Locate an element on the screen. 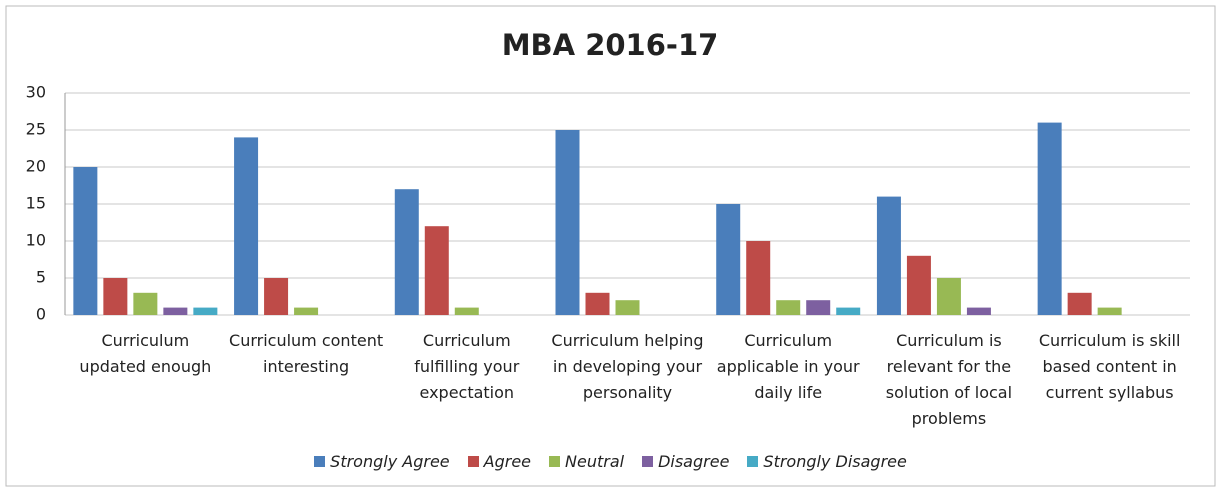  y-tick-label: 10 is located at coordinates (36, 240).